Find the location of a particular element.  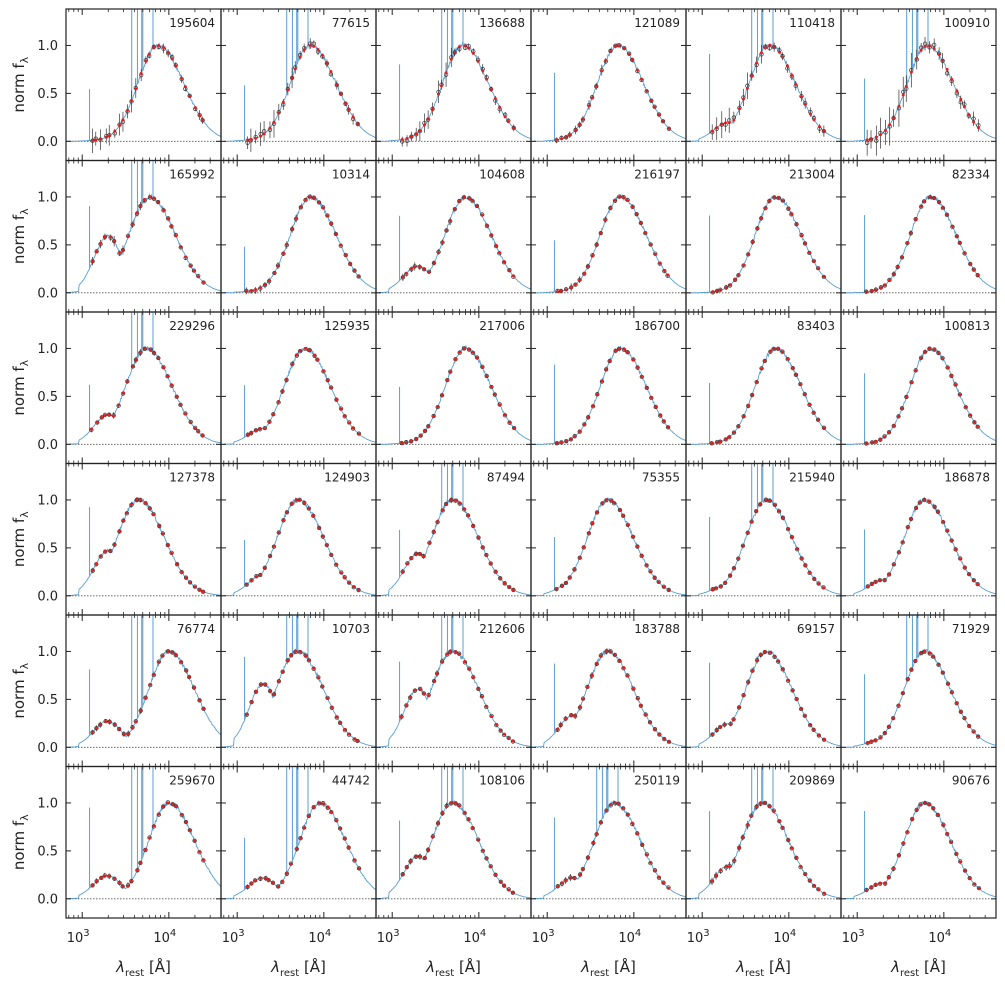

panel-id-label: 76774 is located at coordinates (196, 629).